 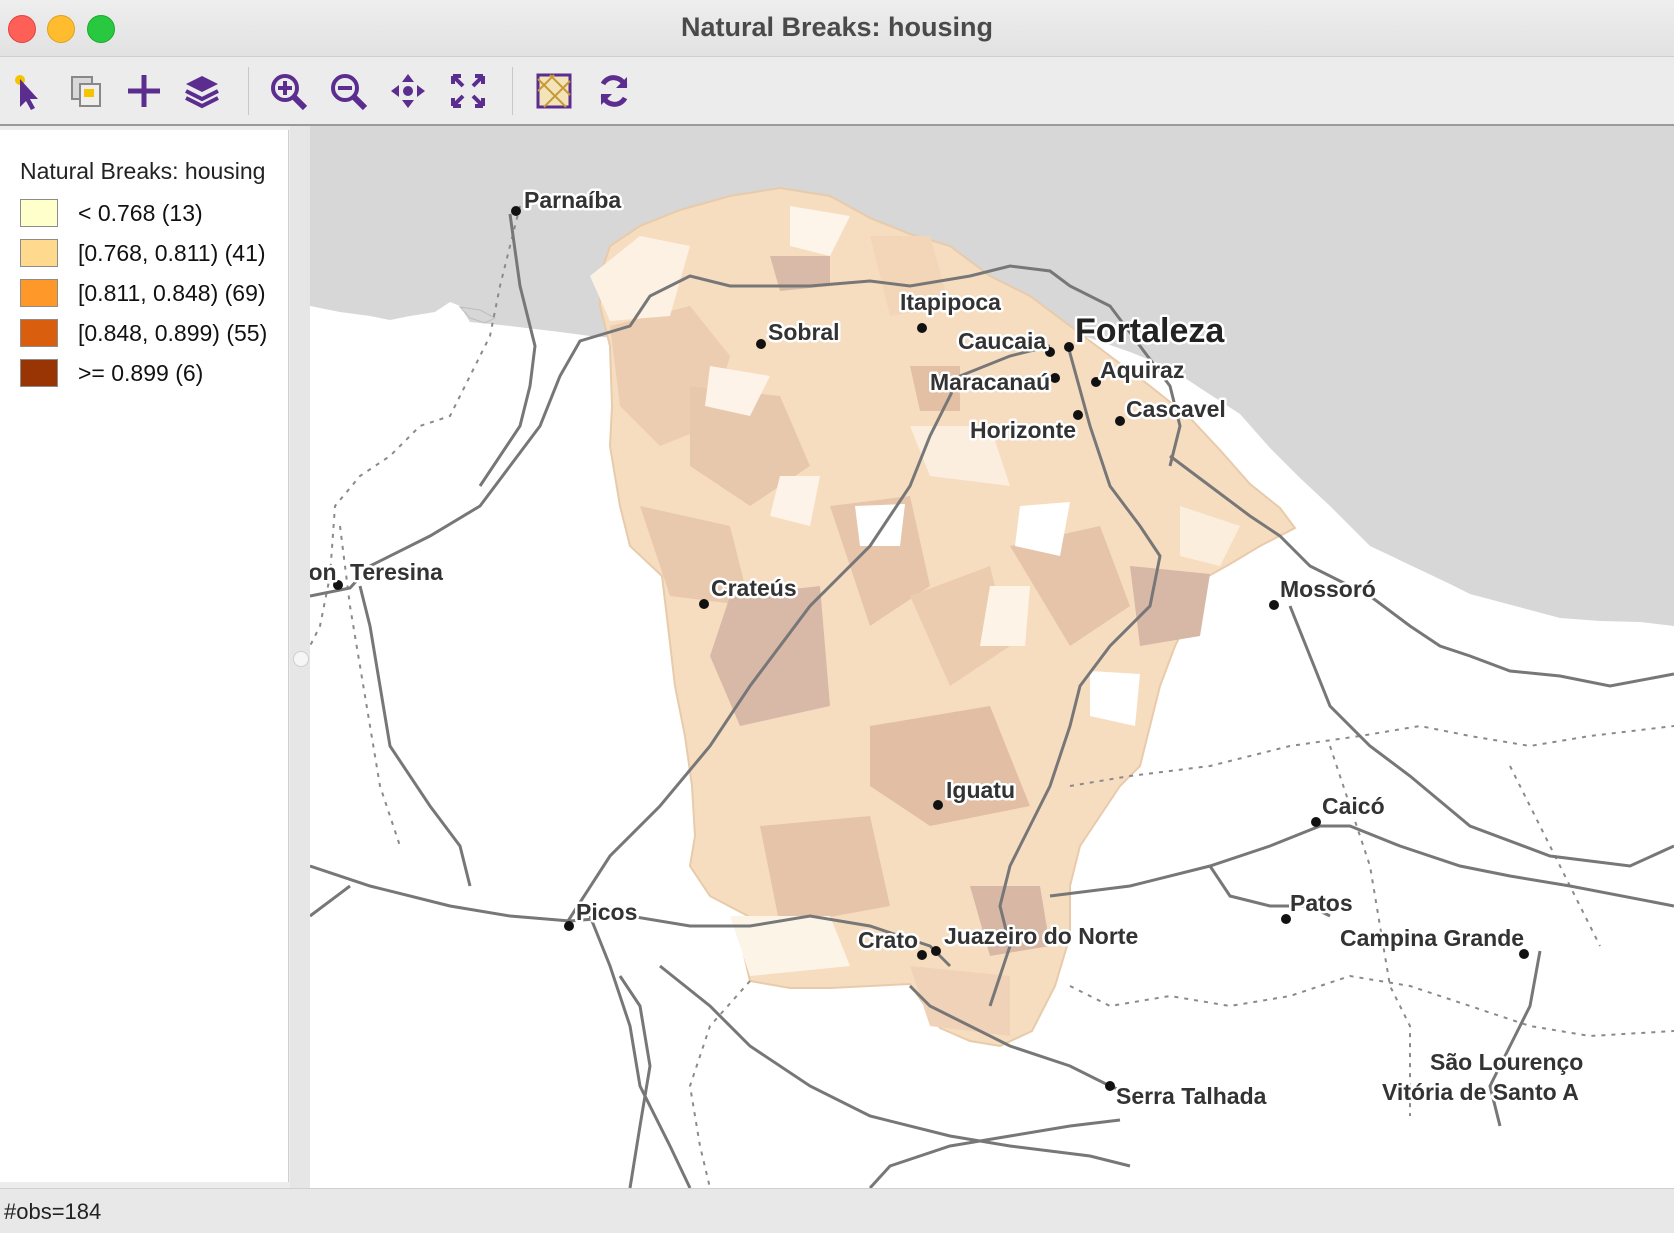 I want to click on city-label: Parnaíba, so click(x=572, y=200).